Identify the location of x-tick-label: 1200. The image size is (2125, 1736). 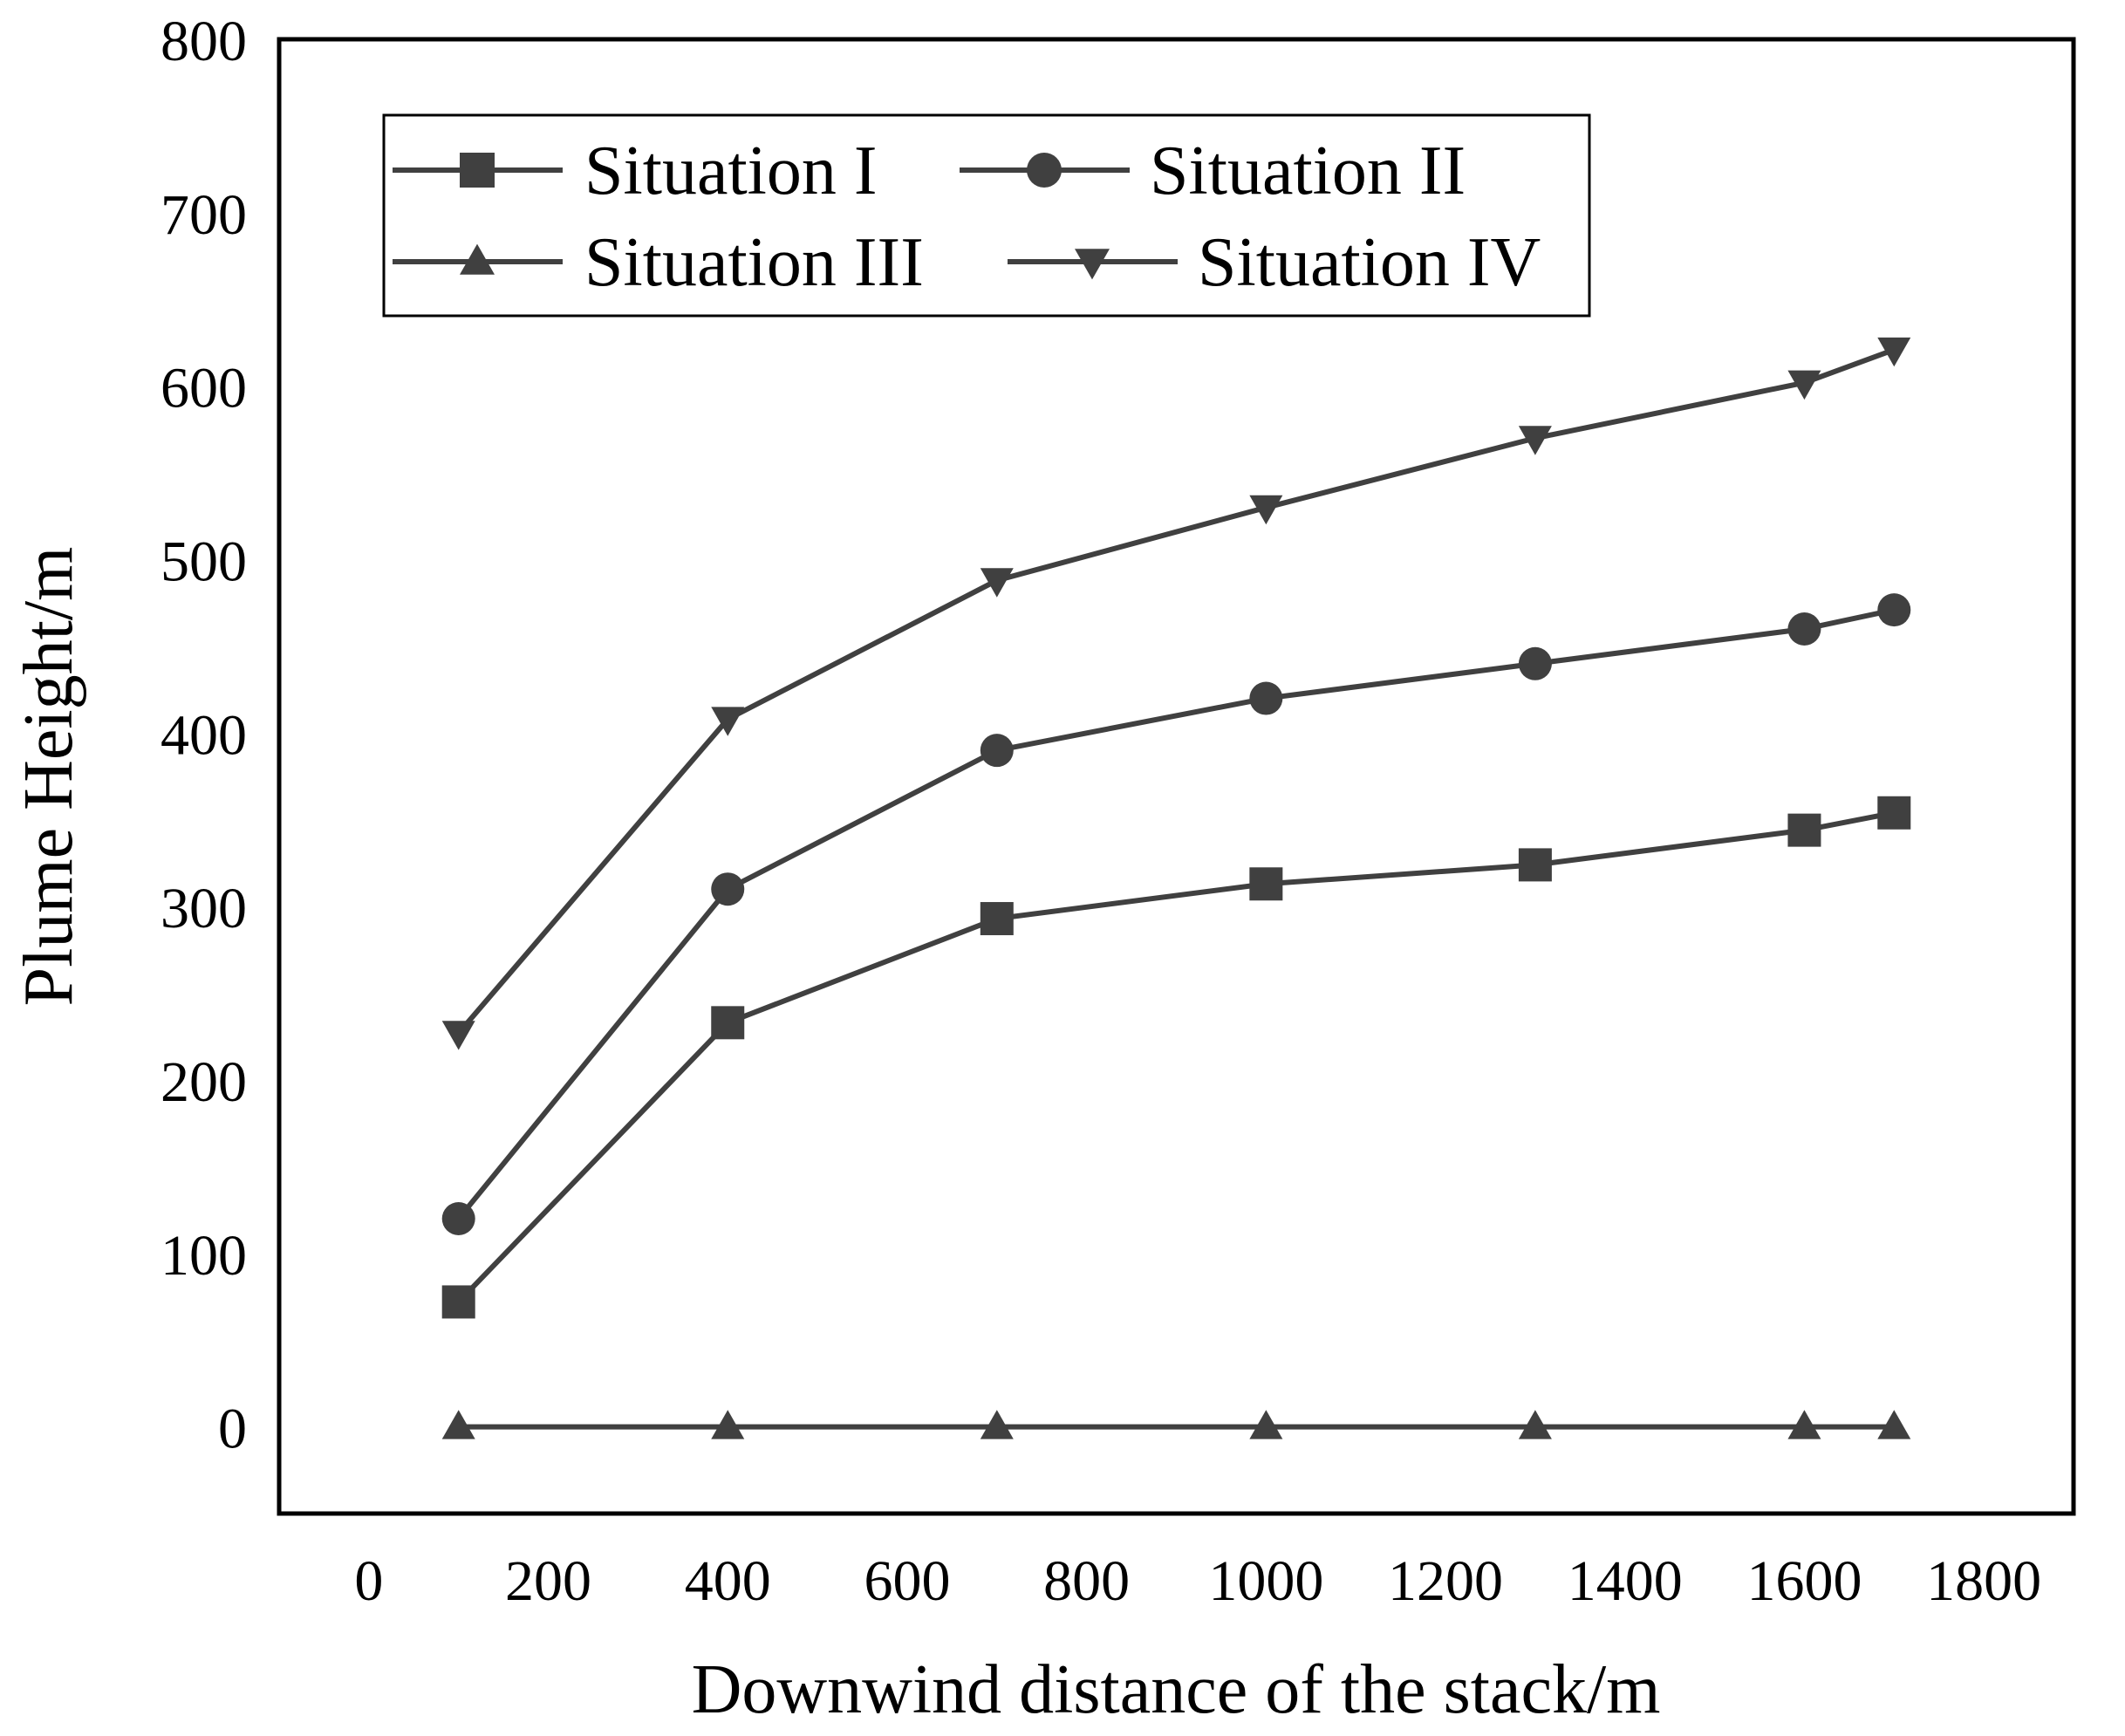
(1445, 1581).